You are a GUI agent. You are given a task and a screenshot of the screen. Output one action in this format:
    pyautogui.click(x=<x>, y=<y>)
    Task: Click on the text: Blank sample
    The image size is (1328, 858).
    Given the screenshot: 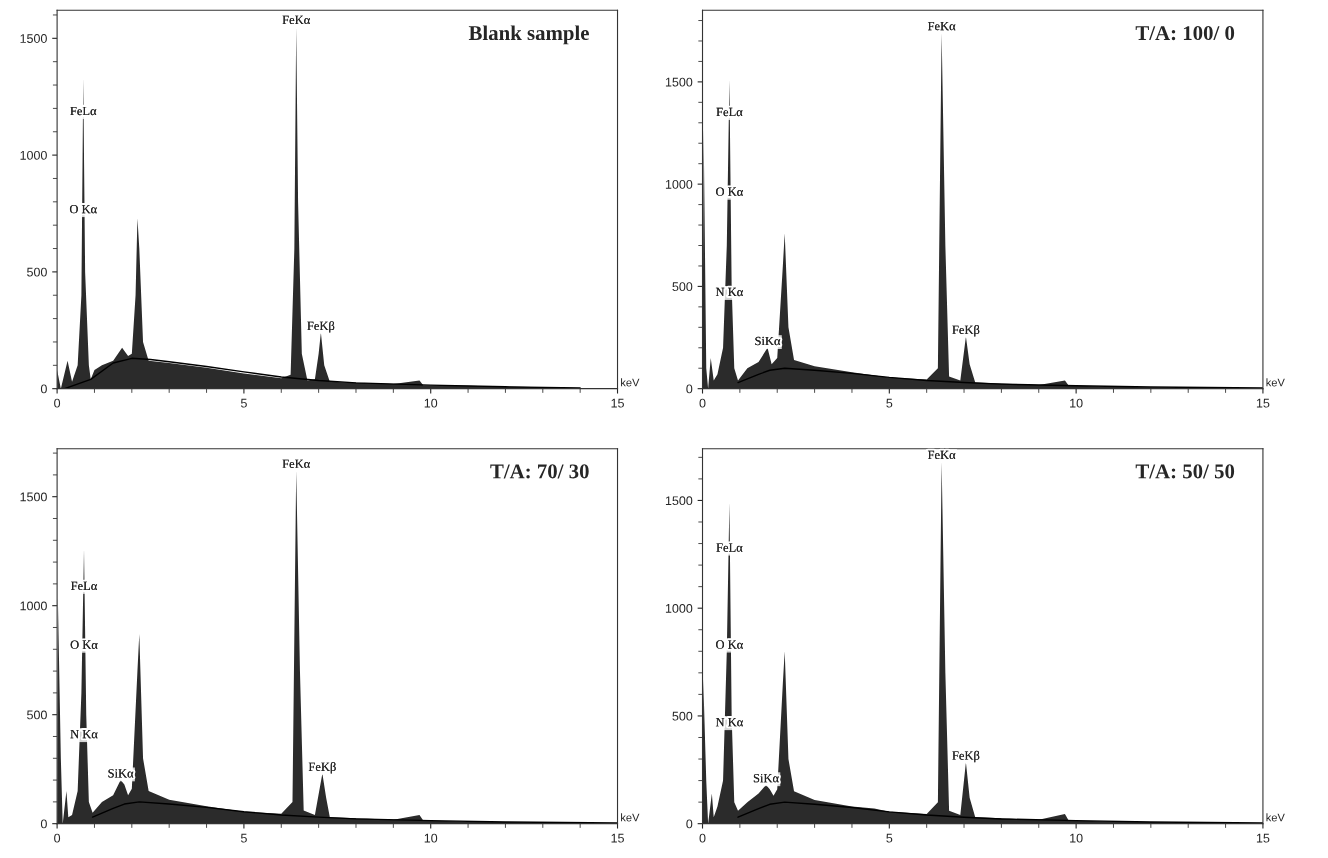 What is the action you would take?
    pyautogui.click(x=528, y=35)
    